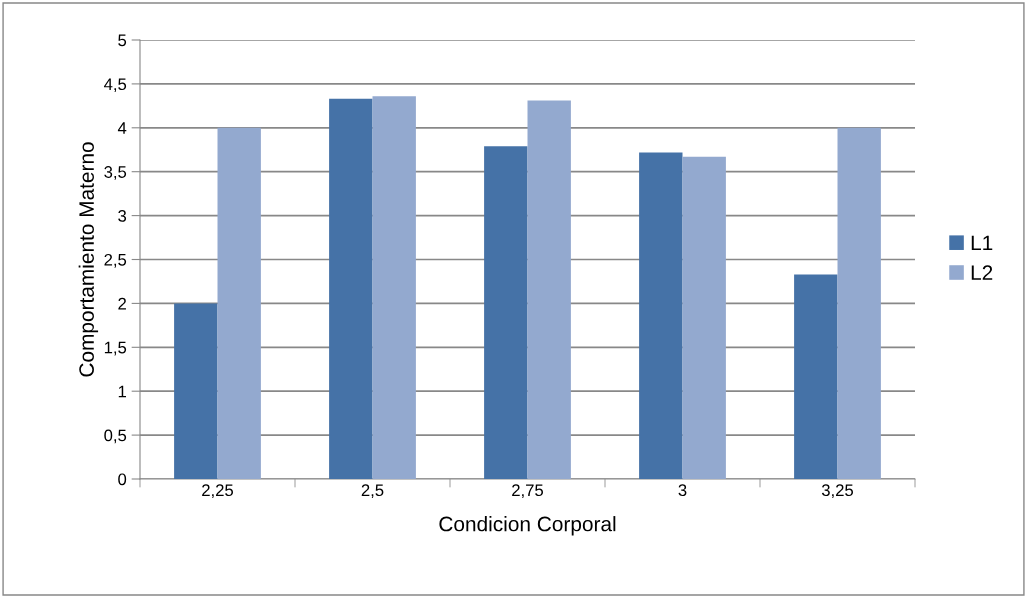  I want to click on y-tick-label: 1,5, so click(115, 348).